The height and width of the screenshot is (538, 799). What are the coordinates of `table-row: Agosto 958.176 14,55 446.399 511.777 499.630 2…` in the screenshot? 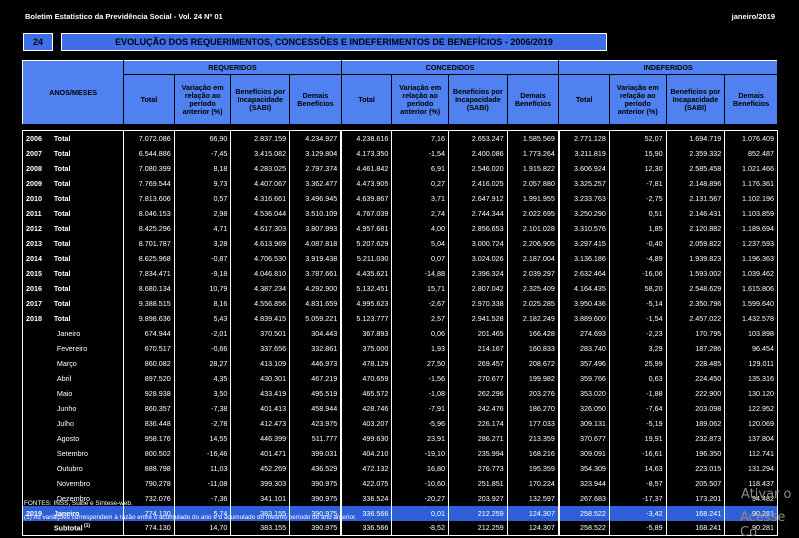 It's located at (399, 438).